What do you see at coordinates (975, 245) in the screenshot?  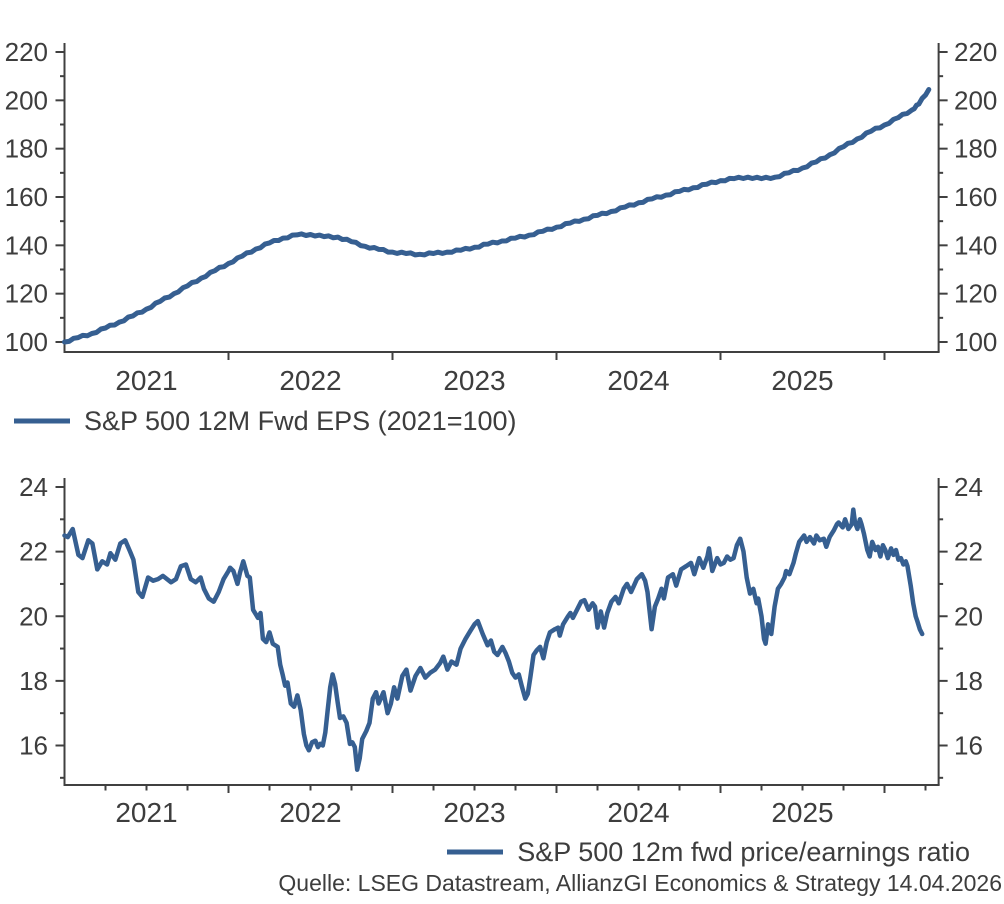 I see `y-tick-label-right: 140` at bounding box center [975, 245].